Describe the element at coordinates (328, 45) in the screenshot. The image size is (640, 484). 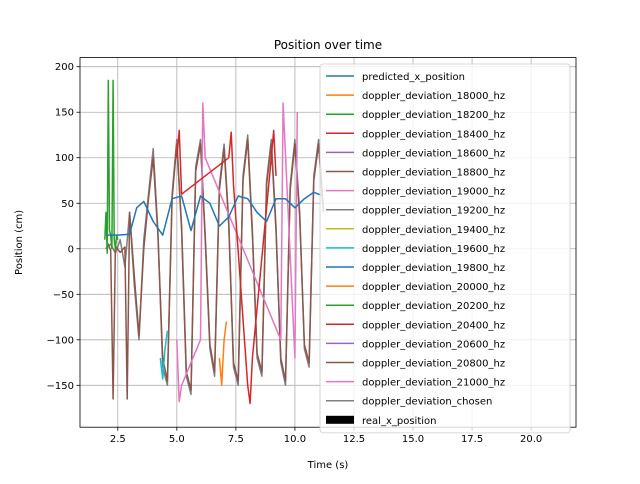
I see `chart-title: Position over time` at that location.